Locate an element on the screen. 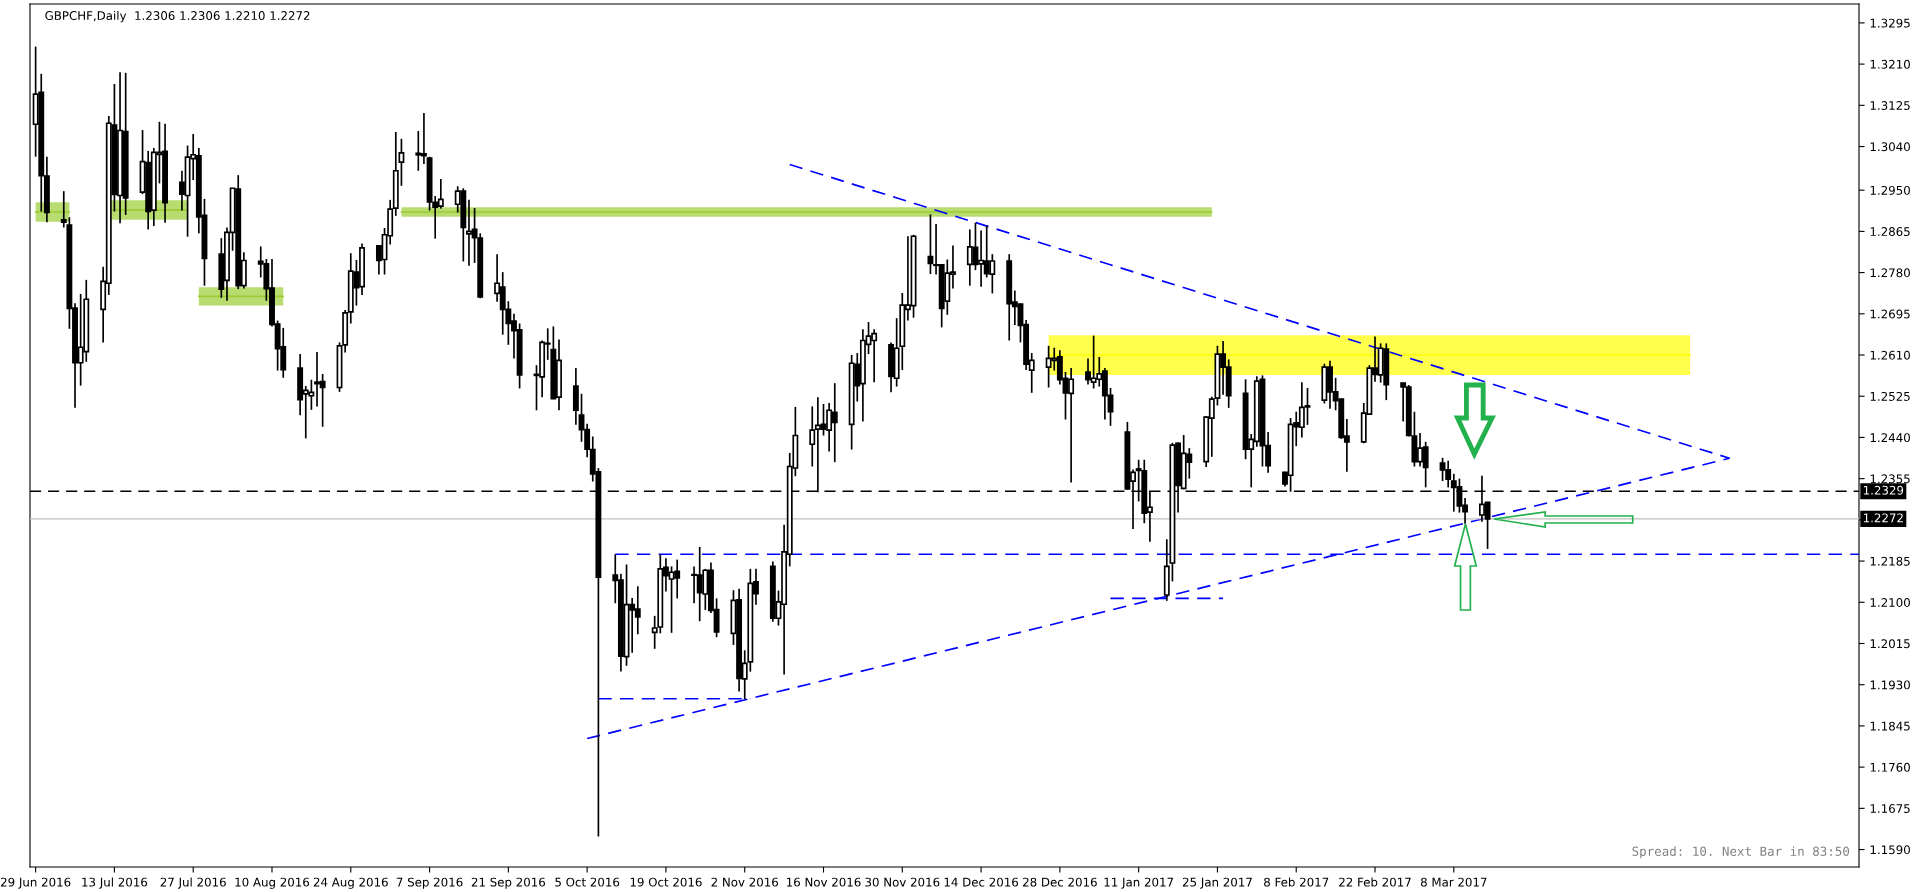  x-tick-label: 10 Aug 2016 is located at coordinates (272, 883).